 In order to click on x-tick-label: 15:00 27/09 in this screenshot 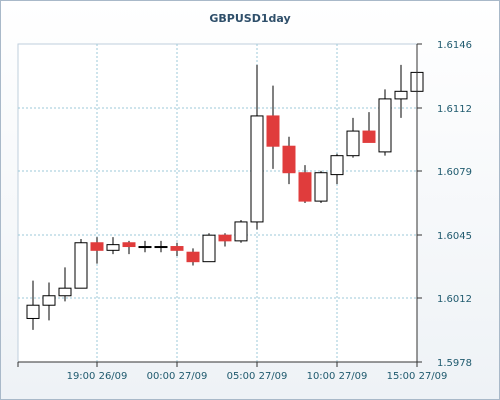, I will do `click(417, 376)`.